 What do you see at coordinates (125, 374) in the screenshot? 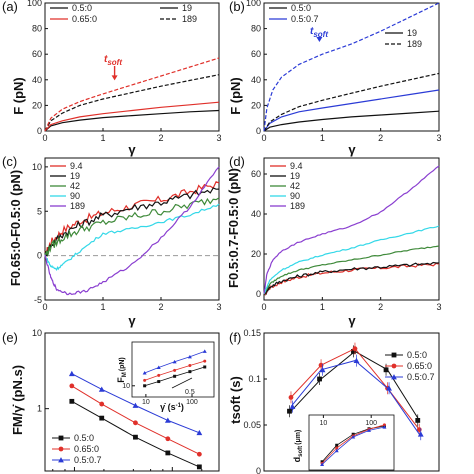
I see `inset-e-ylabel-sub: M` at bounding box center [125, 374].